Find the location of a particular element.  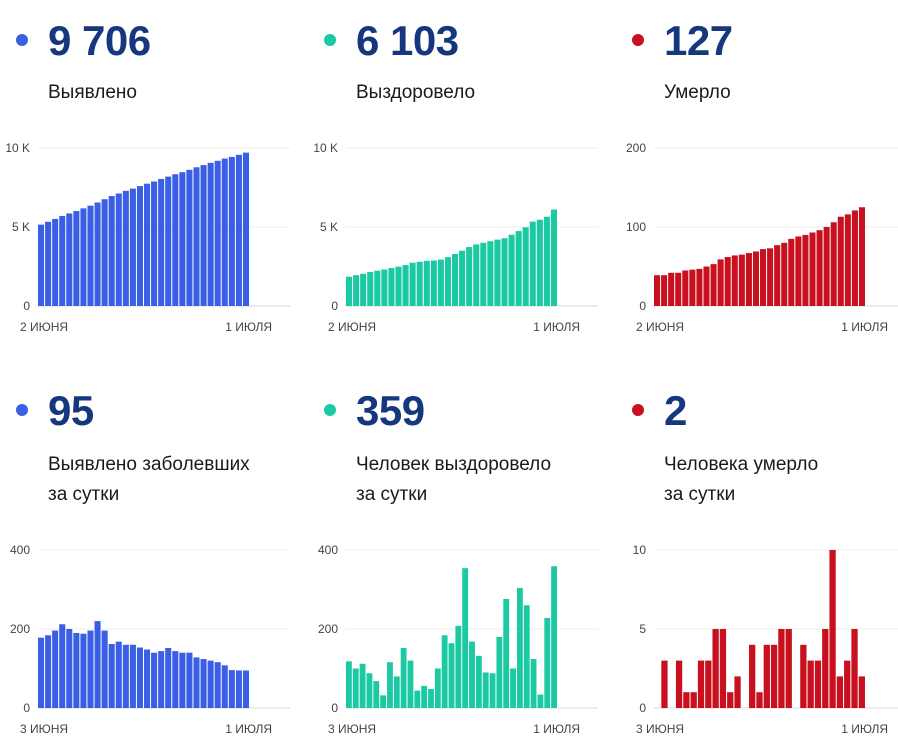

total-recovered-value: 6 103 is located at coordinates (407, 40).